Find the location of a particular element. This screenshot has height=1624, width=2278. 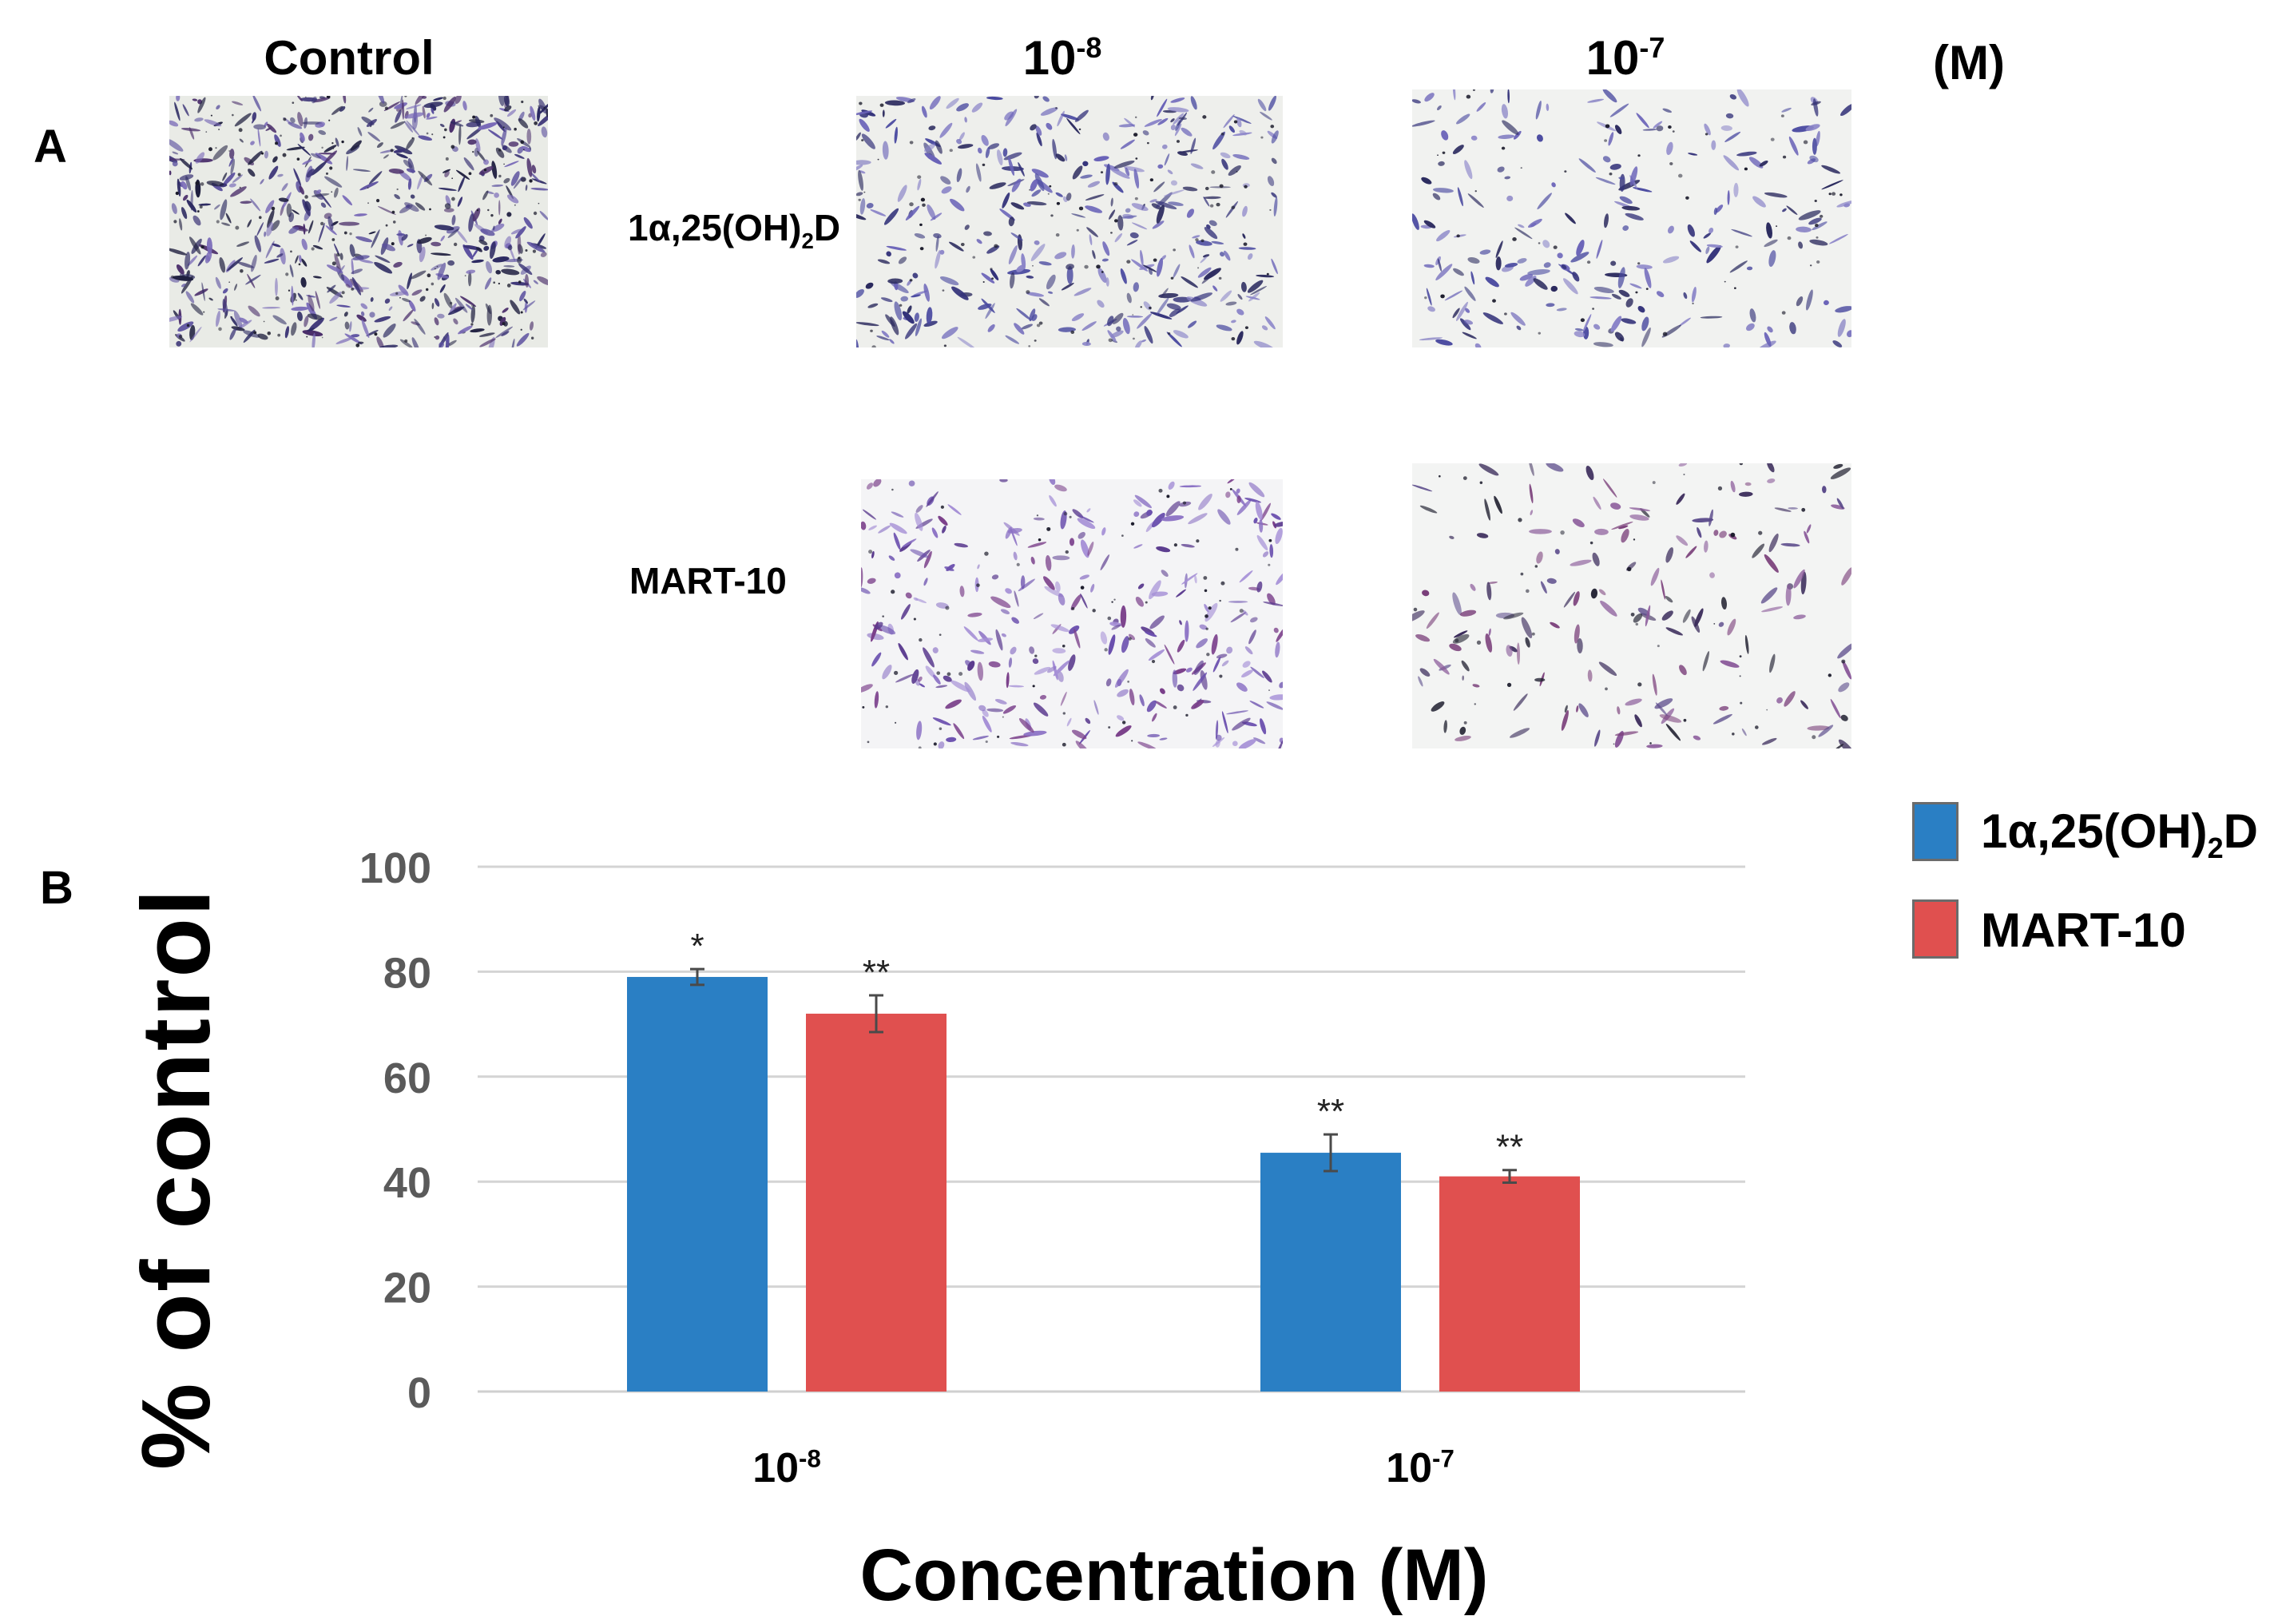

y-tick-label: 20 is located at coordinates (407, 1288).